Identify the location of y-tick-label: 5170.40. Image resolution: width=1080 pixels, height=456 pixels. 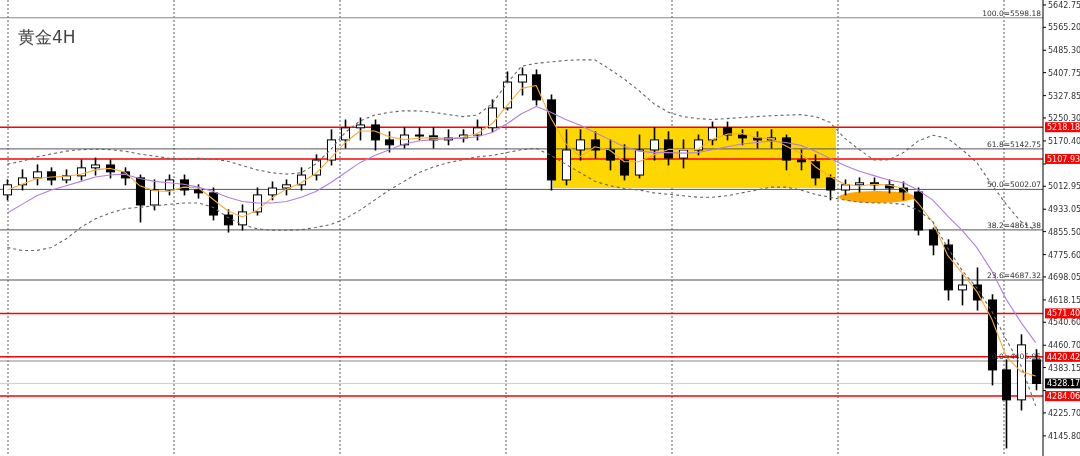
(1064, 141).